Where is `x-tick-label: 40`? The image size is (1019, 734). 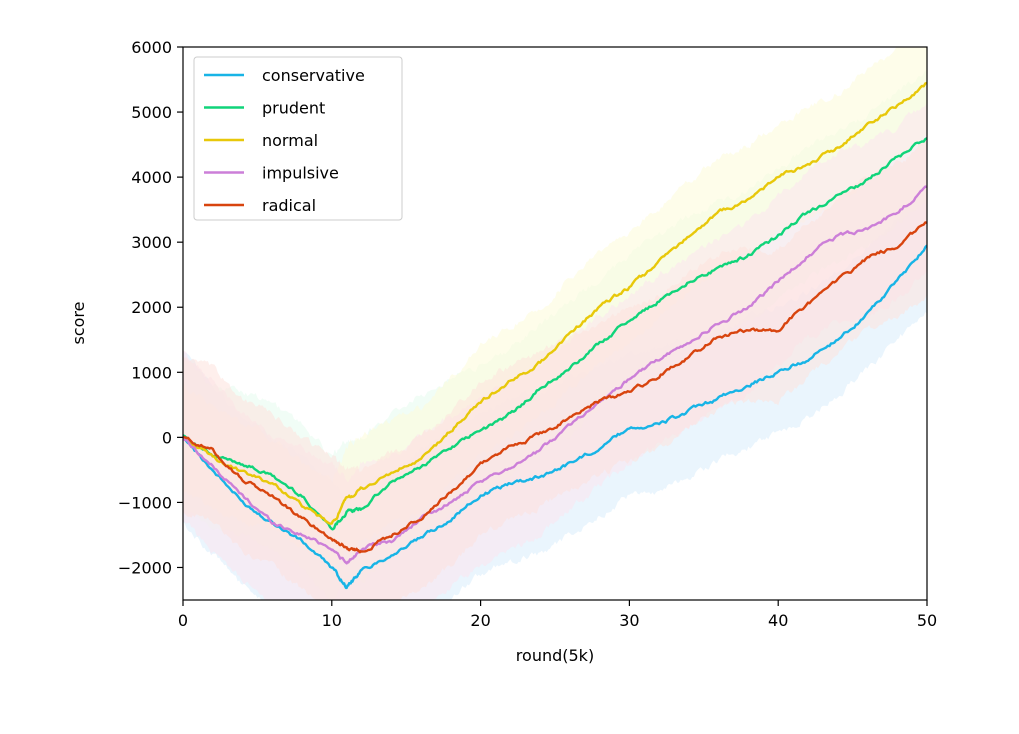
x-tick-label: 40 is located at coordinates (778, 620).